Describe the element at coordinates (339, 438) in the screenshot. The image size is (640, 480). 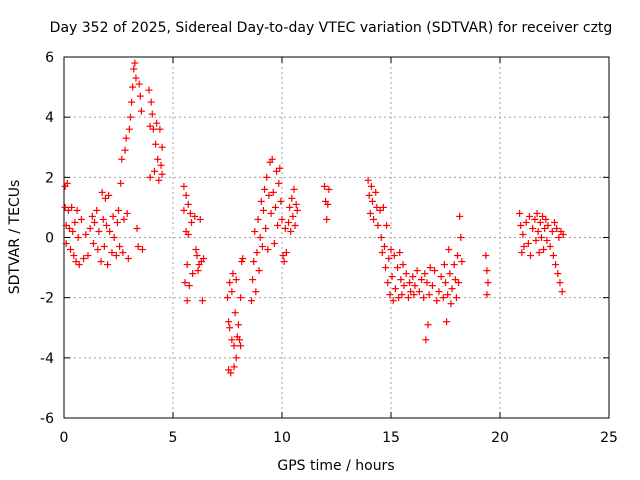
I see `x-tick-labels: 0 5 10 15 20 25` at that location.